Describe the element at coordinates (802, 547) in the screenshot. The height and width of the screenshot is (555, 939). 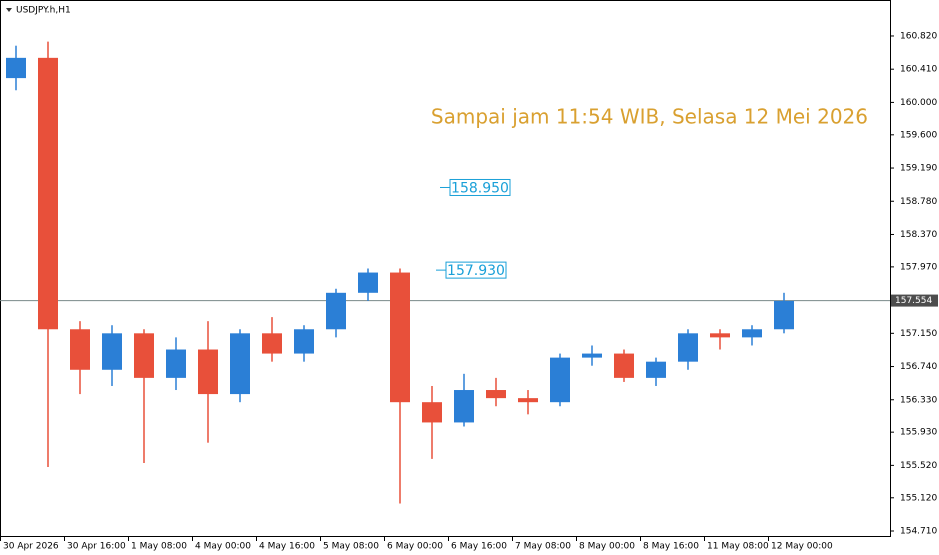
I see `x-tick-label: 12 May 00:00` at that location.